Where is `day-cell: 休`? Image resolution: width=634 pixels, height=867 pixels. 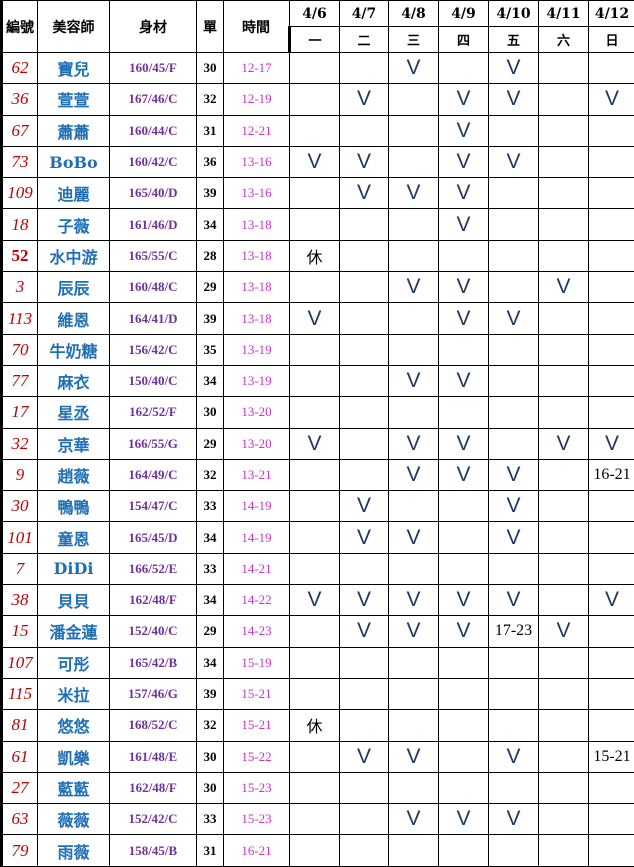
day-cell: 休 is located at coordinates (315, 725).